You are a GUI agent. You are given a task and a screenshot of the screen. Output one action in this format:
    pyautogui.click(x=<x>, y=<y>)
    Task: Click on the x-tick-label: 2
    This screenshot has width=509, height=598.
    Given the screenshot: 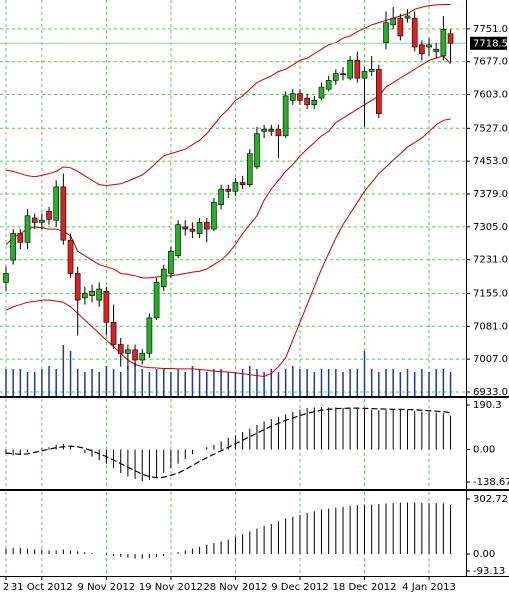 What is the action you would take?
    pyautogui.click(x=6, y=587)
    